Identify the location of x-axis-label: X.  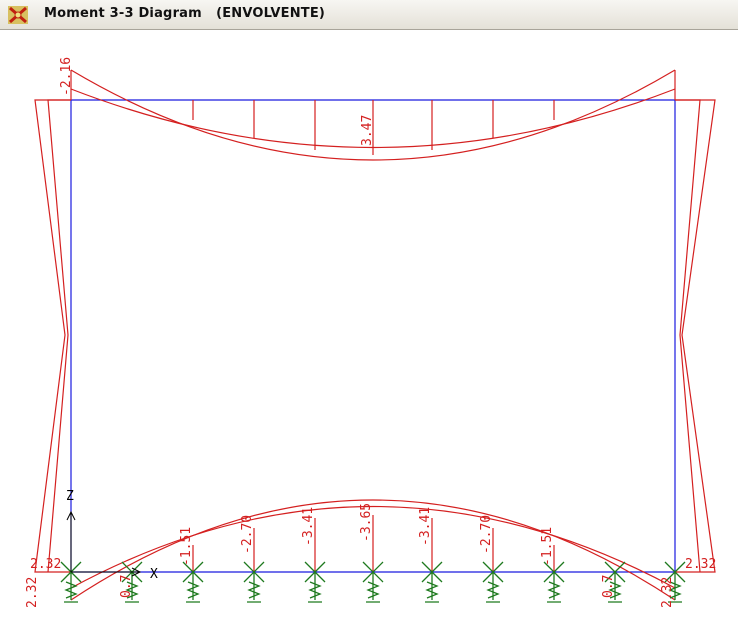
(154, 574).